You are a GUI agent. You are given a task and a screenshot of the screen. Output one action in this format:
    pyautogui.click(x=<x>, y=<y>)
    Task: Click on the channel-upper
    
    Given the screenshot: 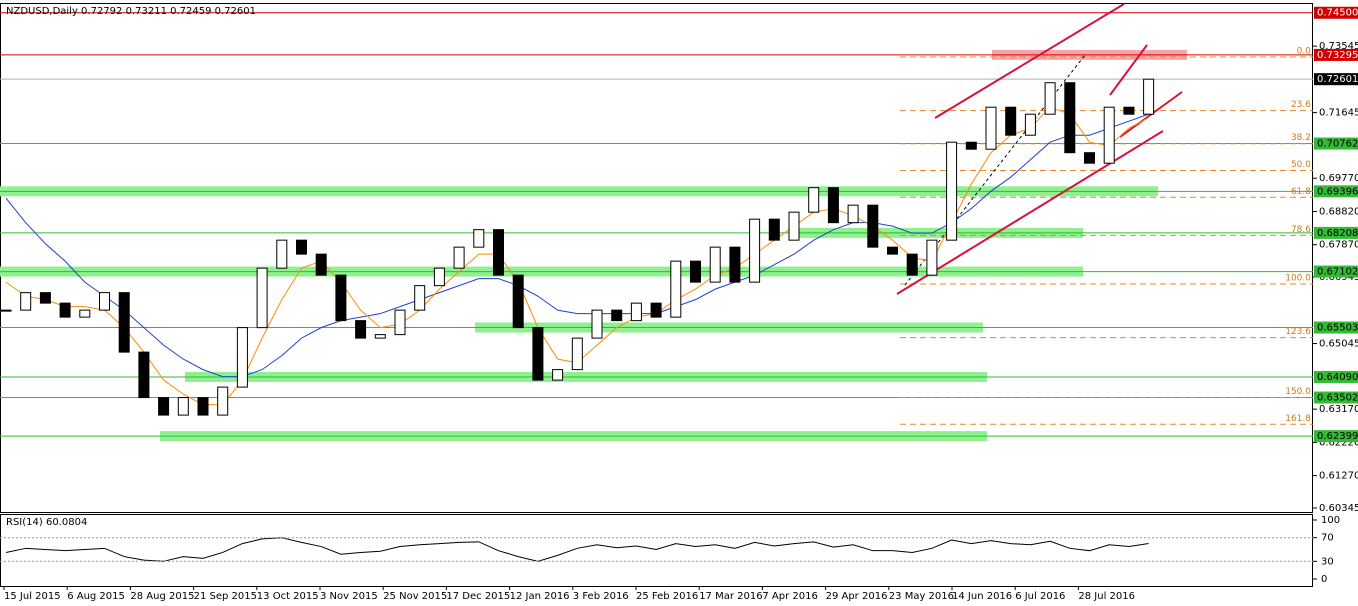 What is the action you would take?
    pyautogui.click(x=1029, y=61)
    